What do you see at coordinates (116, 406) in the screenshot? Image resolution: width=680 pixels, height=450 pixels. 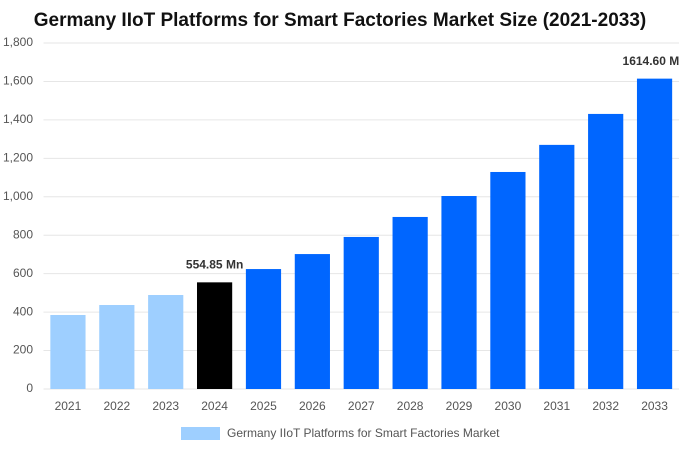 I see `x-tick-label: 2022` at bounding box center [116, 406].